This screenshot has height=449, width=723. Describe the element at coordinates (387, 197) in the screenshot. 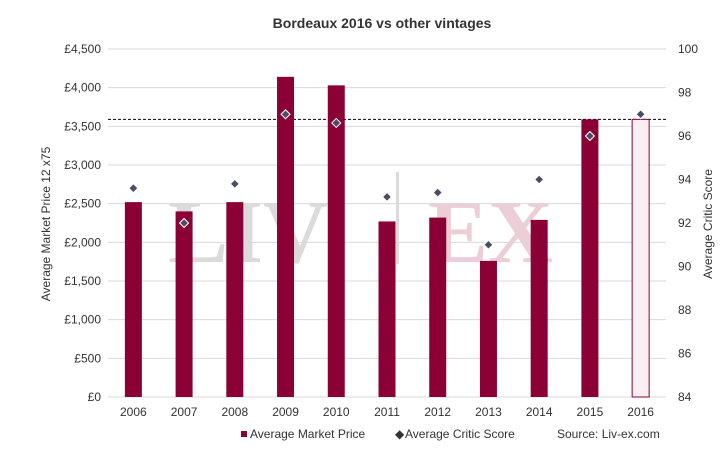

I see `score-marker-2011` at that location.